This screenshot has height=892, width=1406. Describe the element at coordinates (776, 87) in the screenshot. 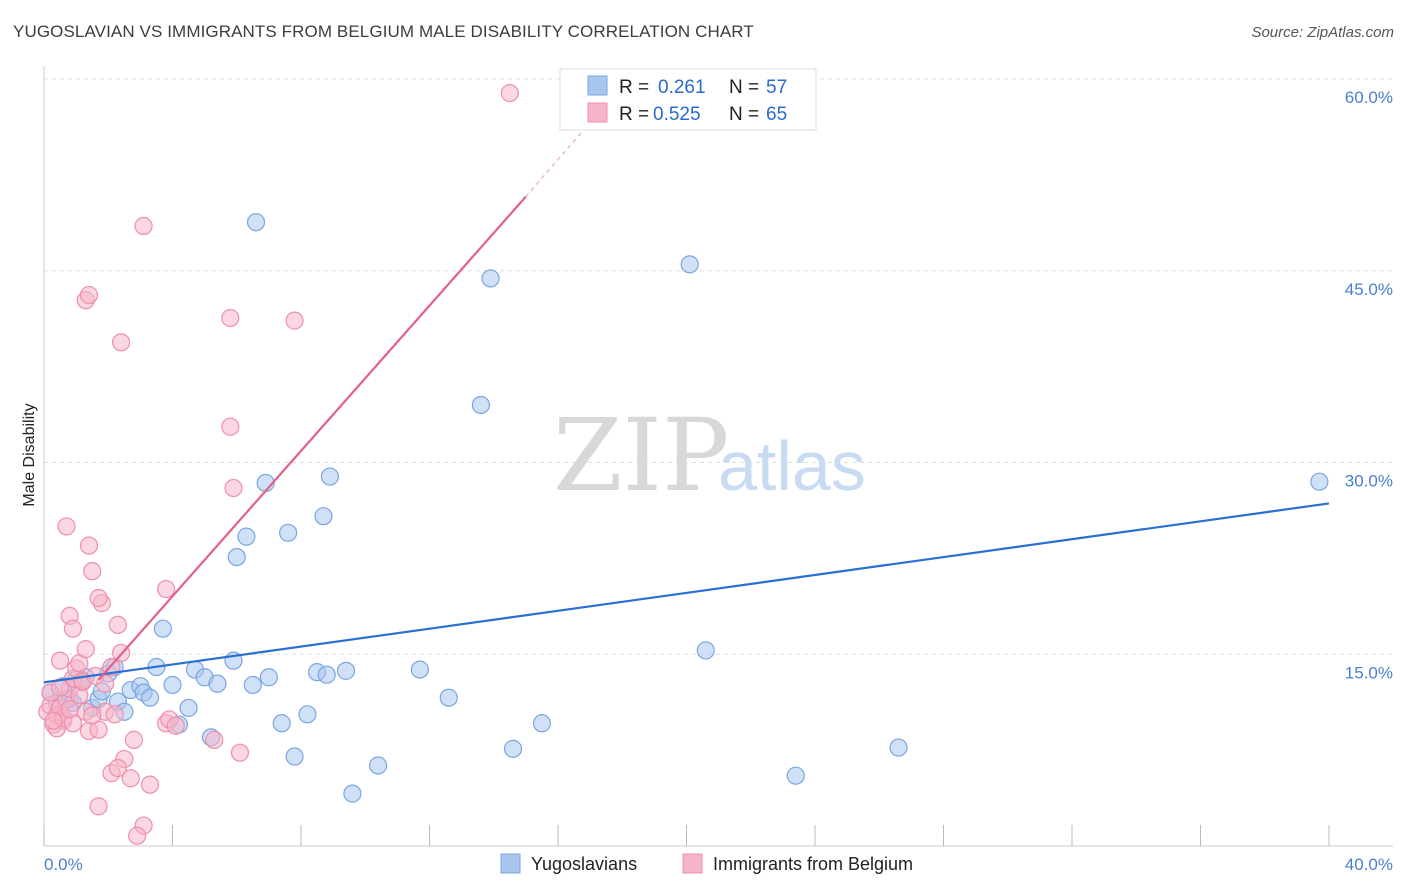

I see `legend-n-value-1: 57` at that location.